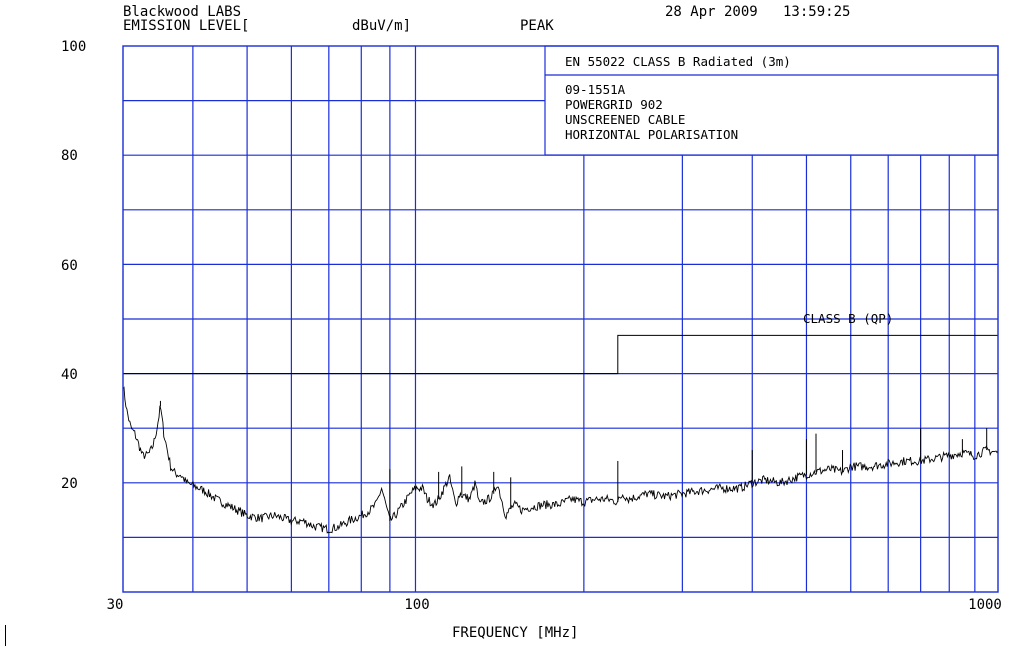  I want to click on info-line: 09-1551A, so click(595, 89).